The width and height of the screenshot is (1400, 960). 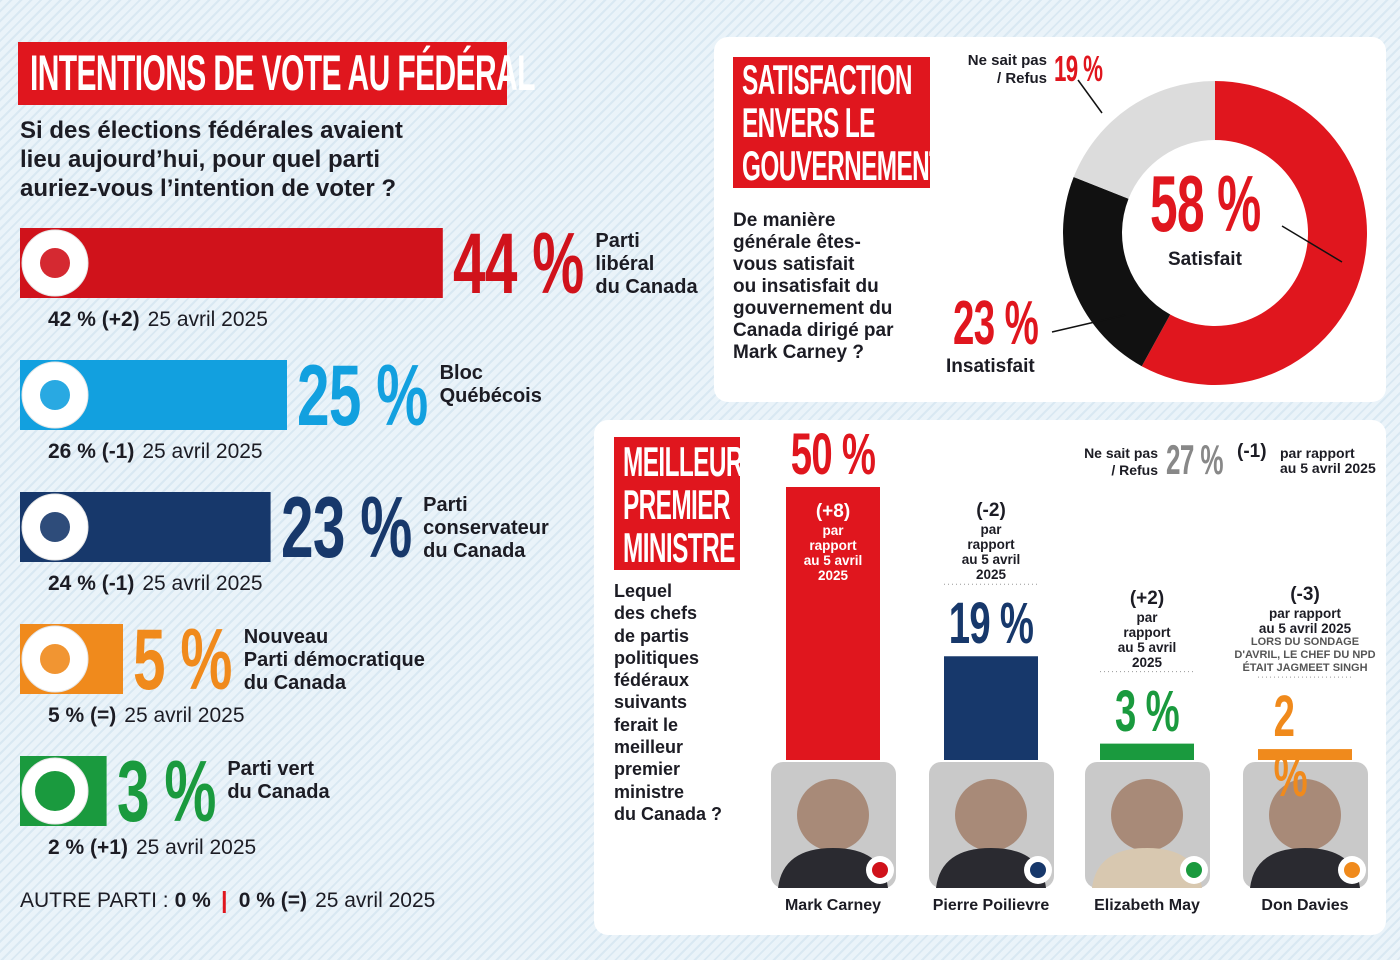 I want to click on category-label: Parti conservateur du Canada, so click(x=486, y=528).